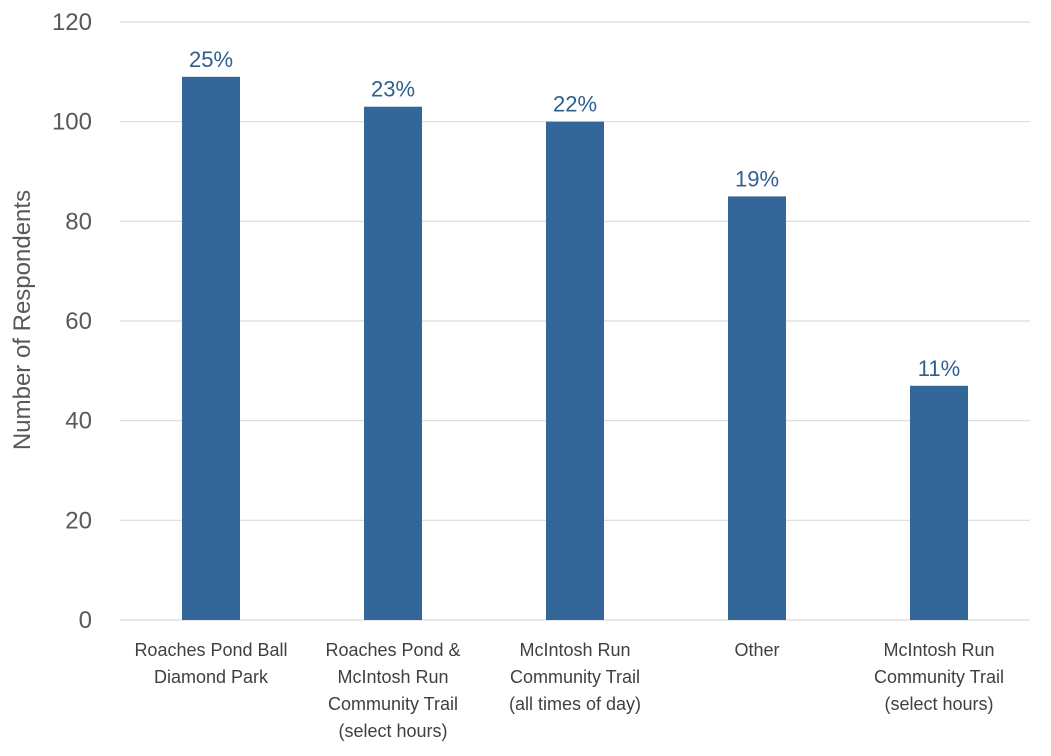 Image resolution: width=1051 pixels, height=756 pixels. What do you see at coordinates (78, 421) in the screenshot?
I see `y-tick-label: 40` at bounding box center [78, 421].